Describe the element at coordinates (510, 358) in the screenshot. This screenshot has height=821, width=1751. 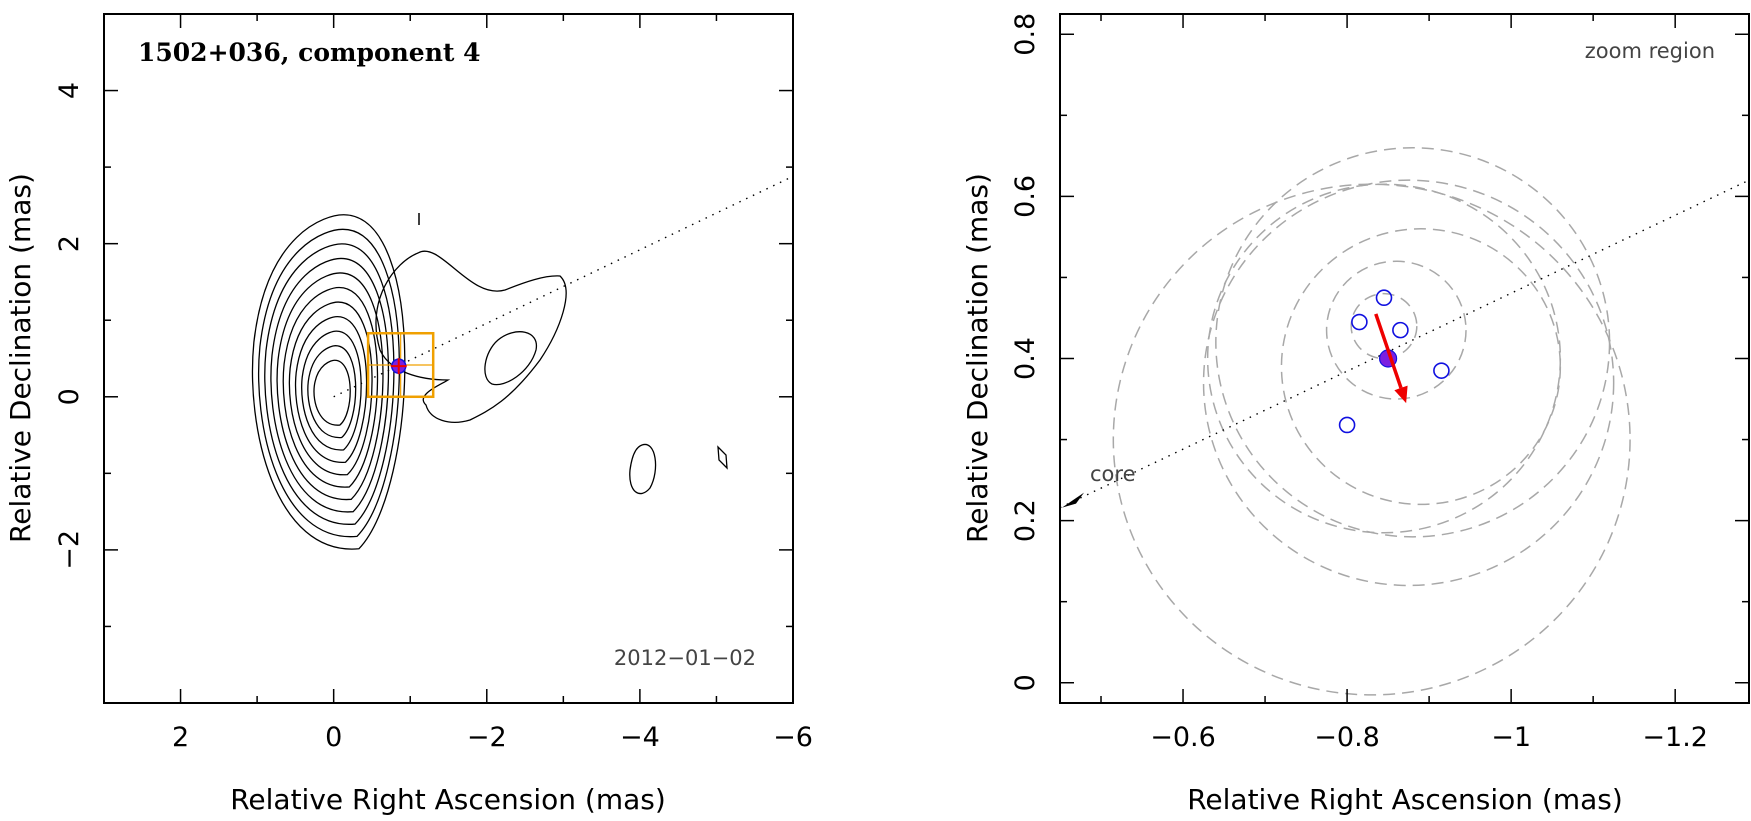
I see `jet-knot-contour` at that location.